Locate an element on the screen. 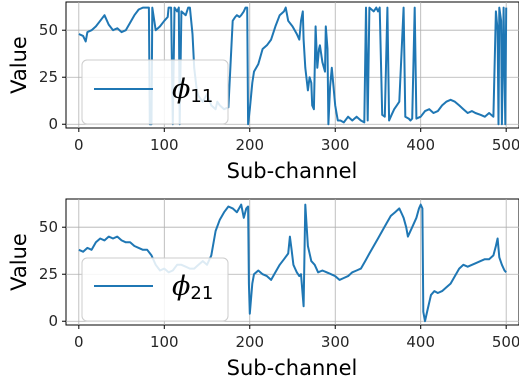 This screenshot has height=385, width=519. legend-box-top is located at coordinates (155, 92).